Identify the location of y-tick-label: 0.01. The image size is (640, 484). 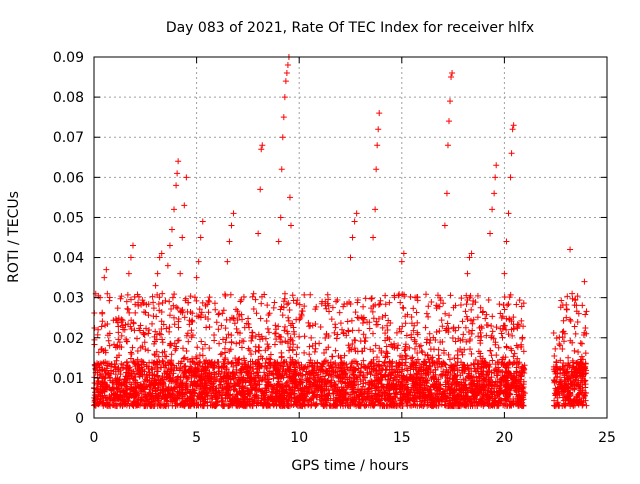
(68, 379).